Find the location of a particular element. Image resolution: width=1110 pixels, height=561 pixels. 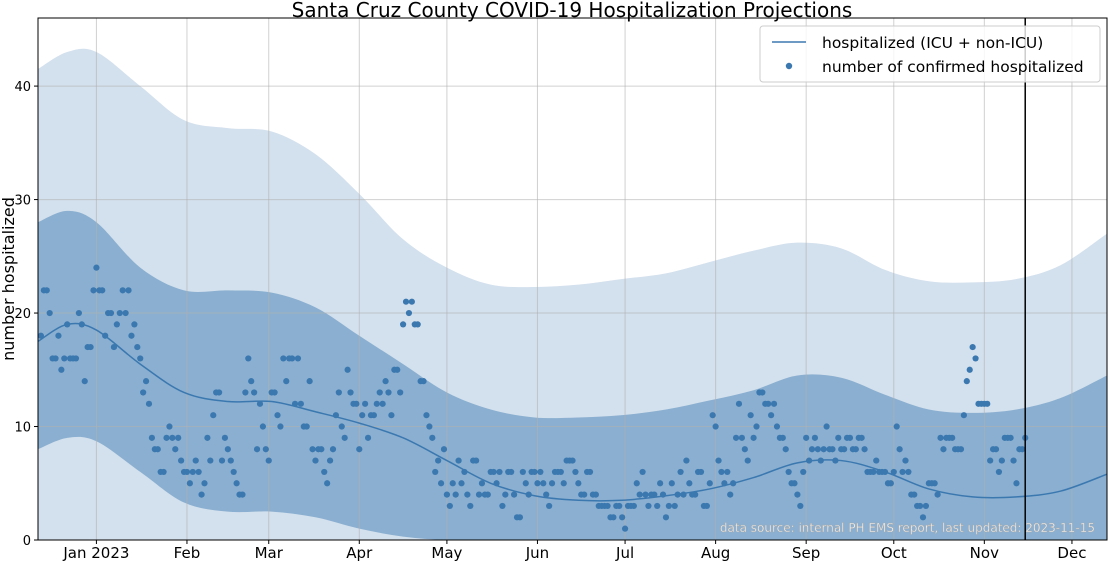

y-tick-label: 20 is located at coordinates (22, 314).